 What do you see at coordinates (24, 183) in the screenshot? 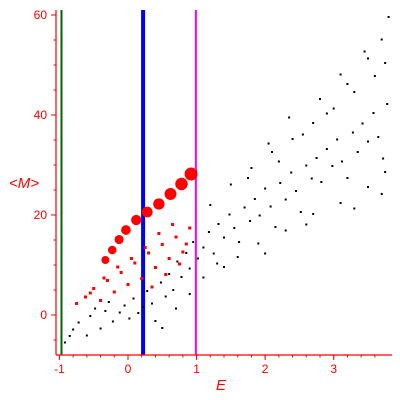
I see `y-axis-label: <M>` at bounding box center [24, 183].